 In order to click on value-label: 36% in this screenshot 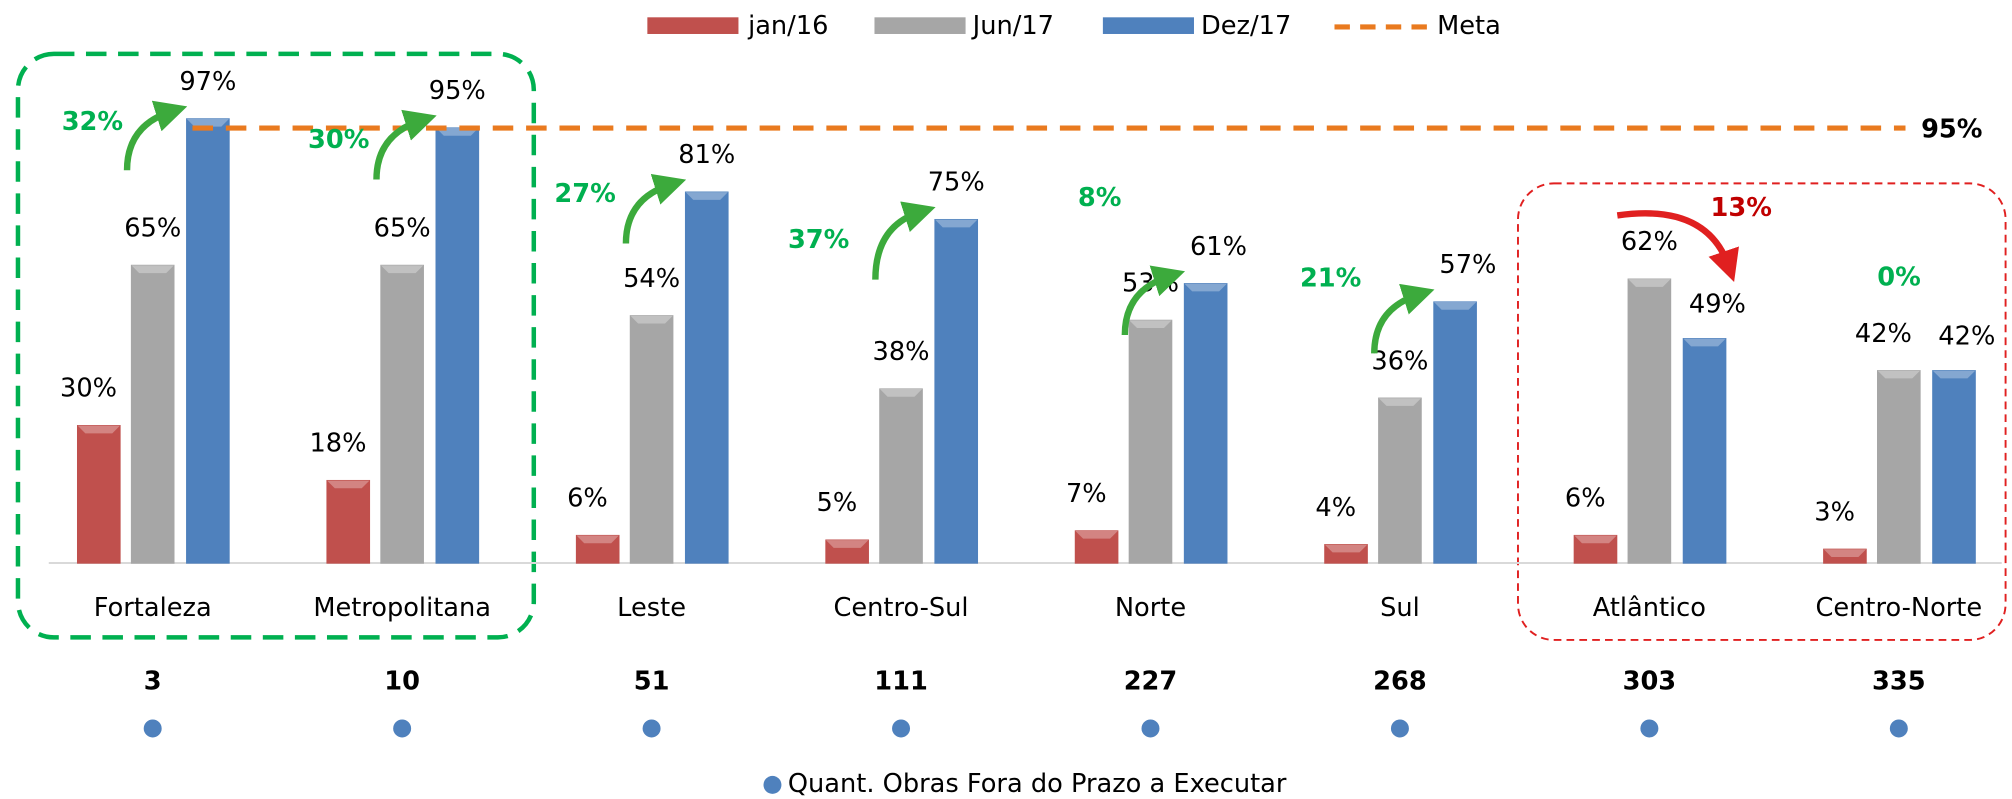, I will do `click(1399, 361)`.